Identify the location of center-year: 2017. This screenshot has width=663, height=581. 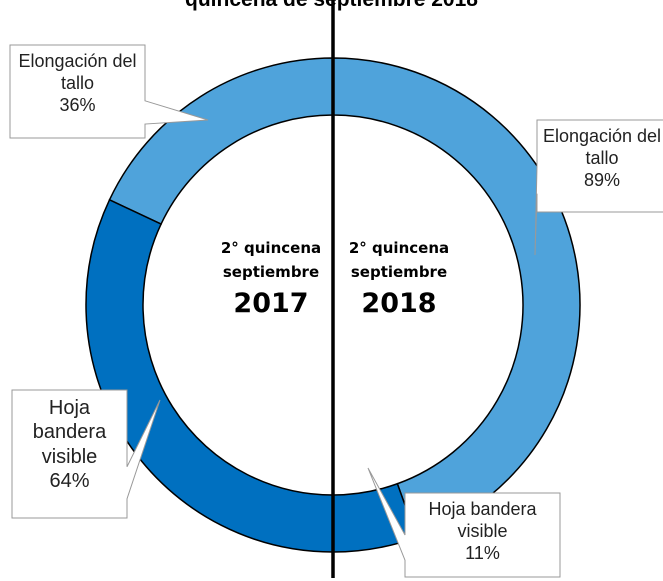
(271, 303).